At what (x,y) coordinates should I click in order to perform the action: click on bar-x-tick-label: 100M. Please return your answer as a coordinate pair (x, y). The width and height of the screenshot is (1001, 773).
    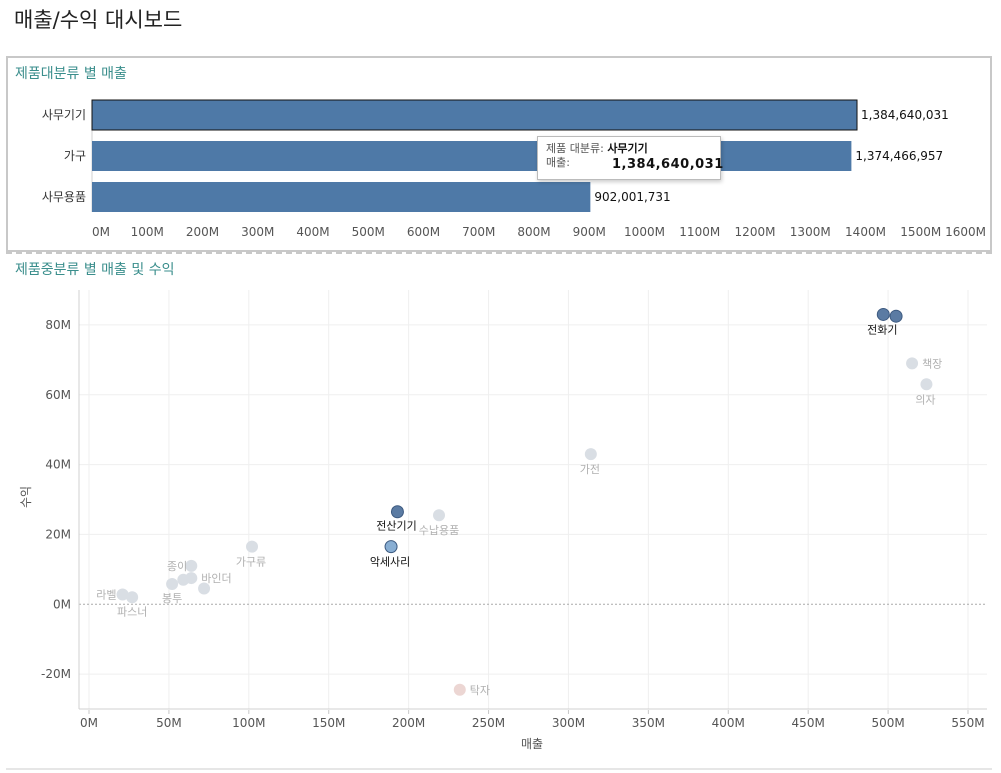
    Looking at the image, I should click on (147, 232).